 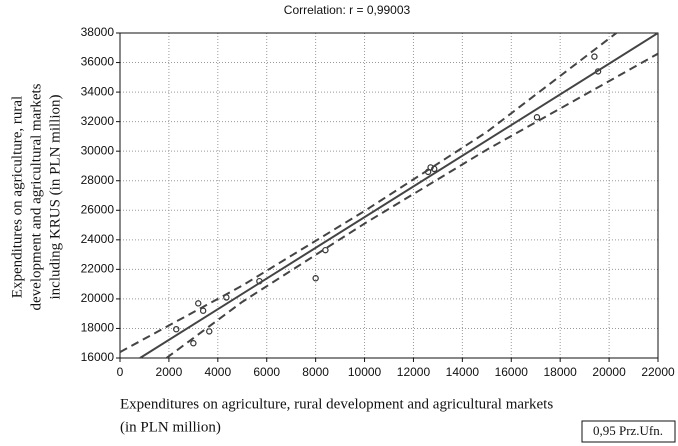 What do you see at coordinates (560, 372) in the screenshot?
I see `x-tick-label: 18000` at bounding box center [560, 372].